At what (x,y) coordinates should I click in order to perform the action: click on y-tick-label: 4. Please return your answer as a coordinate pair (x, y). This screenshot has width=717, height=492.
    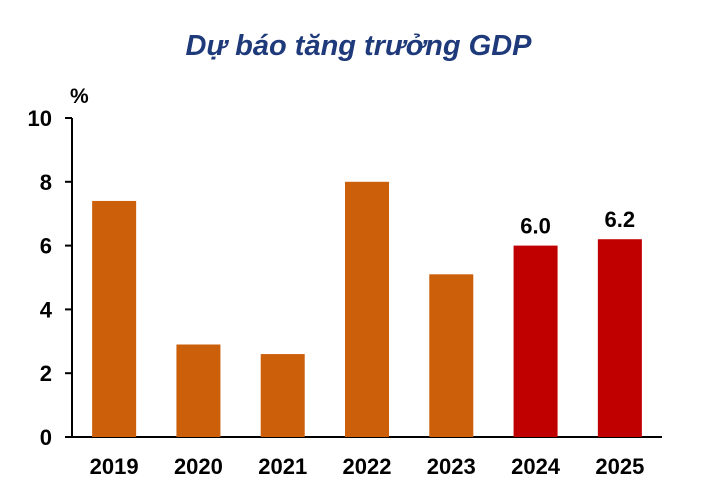
    Looking at the image, I should click on (46, 309).